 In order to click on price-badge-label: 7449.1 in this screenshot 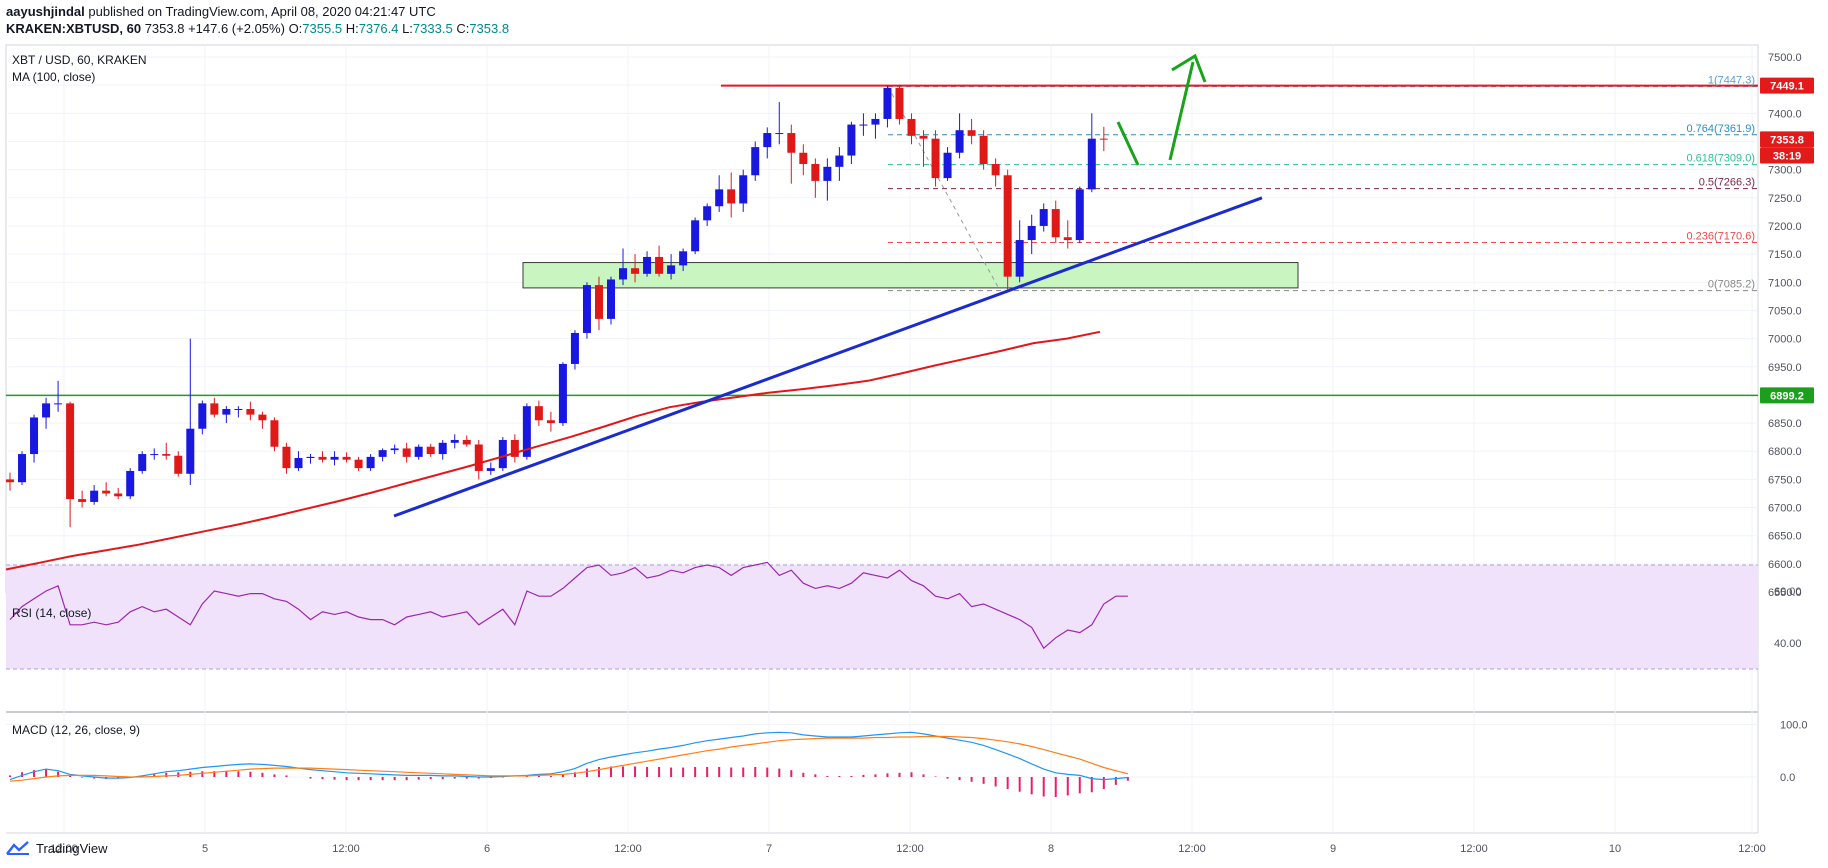, I will do `click(1787, 87)`.